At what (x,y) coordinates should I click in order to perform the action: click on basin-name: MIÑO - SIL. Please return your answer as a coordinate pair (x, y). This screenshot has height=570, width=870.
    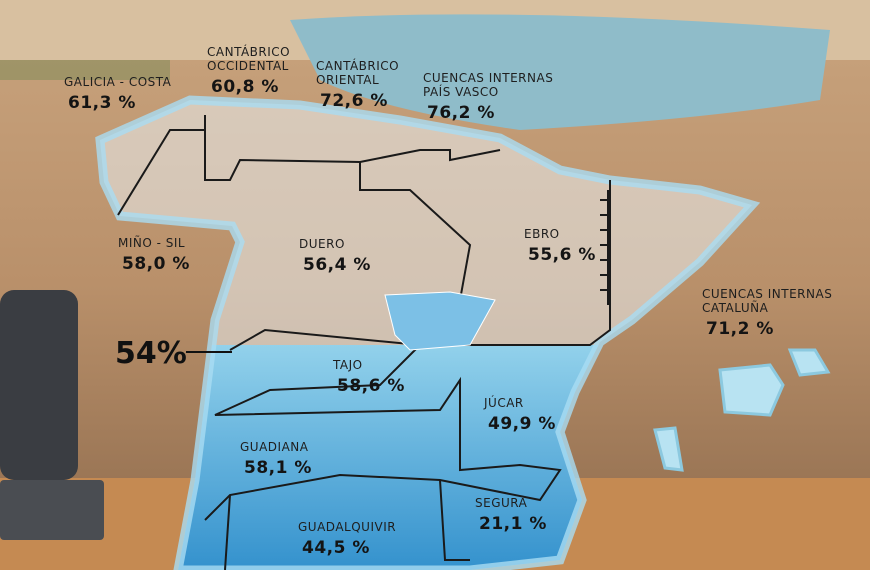
    Looking at the image, I should click on (151, 242).